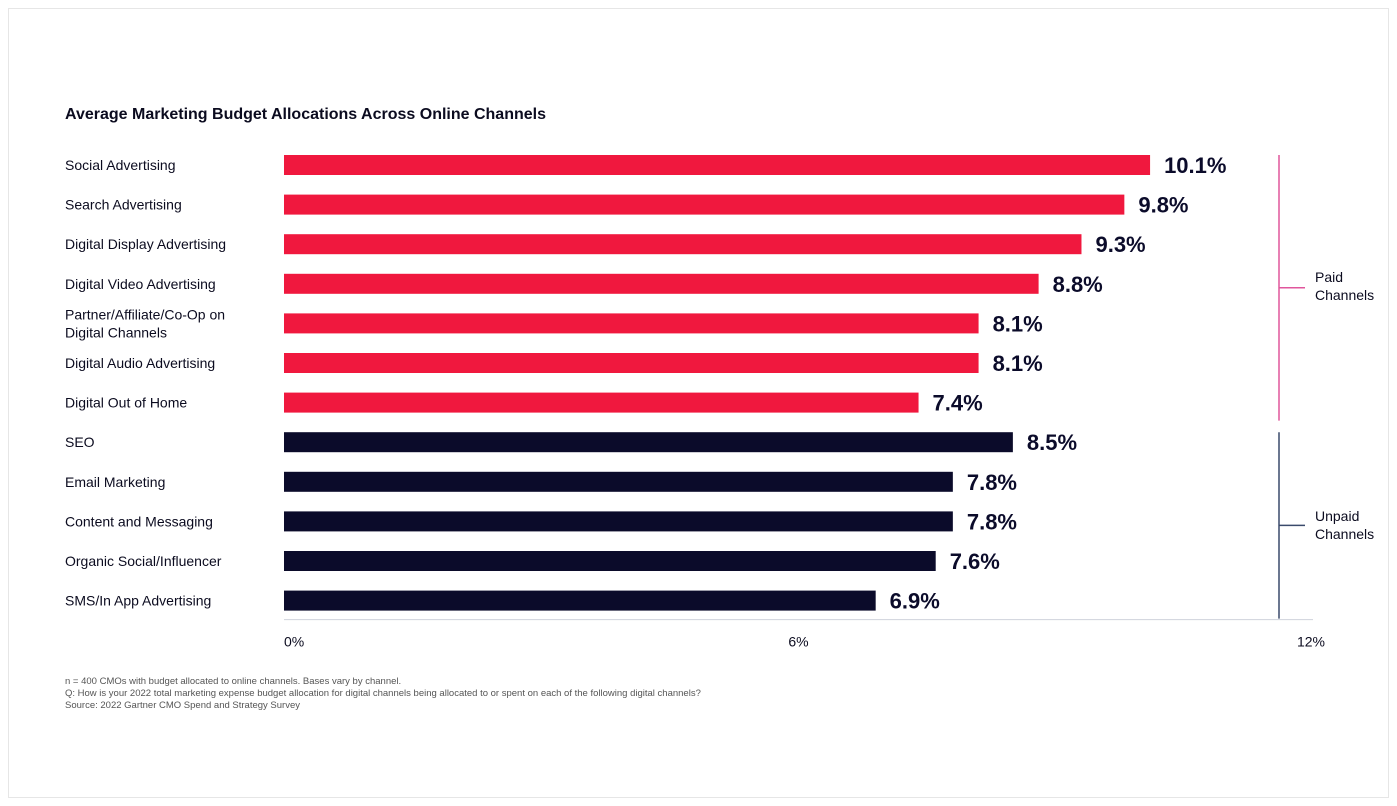 This screenshot has height=806, width=1397. Describe the element at coordinates (115, 482) in the screenshot. I see `category-label: Email Marketing` at that location.